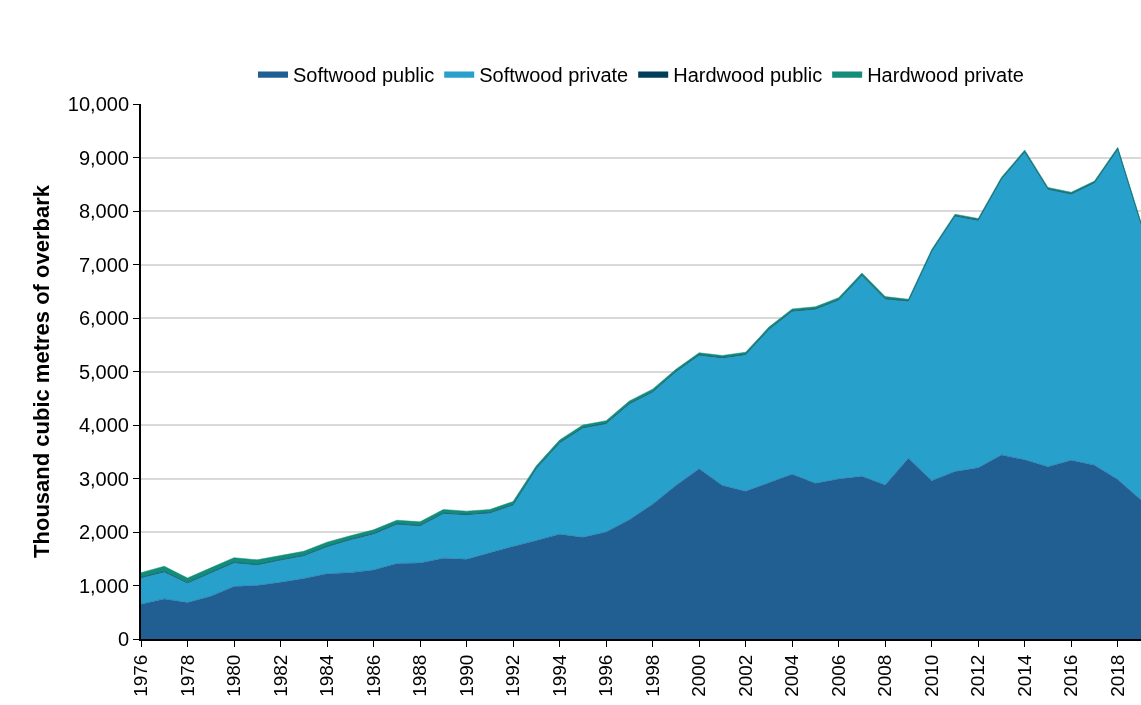 The image size is (1141, 705). What do you see at coordinates (420, 675) in the screenshot?
I see `x-tick-label: 1988` at bounding box center [420, 675].